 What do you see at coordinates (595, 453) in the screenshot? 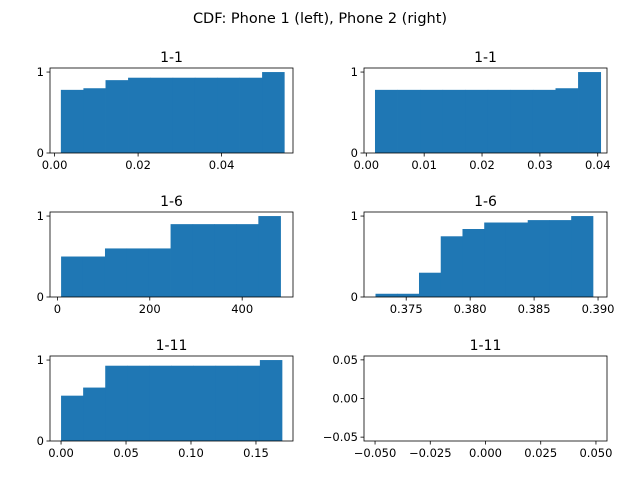
I see `x-tick-label: 0.050` at bounding box center [595, 453].